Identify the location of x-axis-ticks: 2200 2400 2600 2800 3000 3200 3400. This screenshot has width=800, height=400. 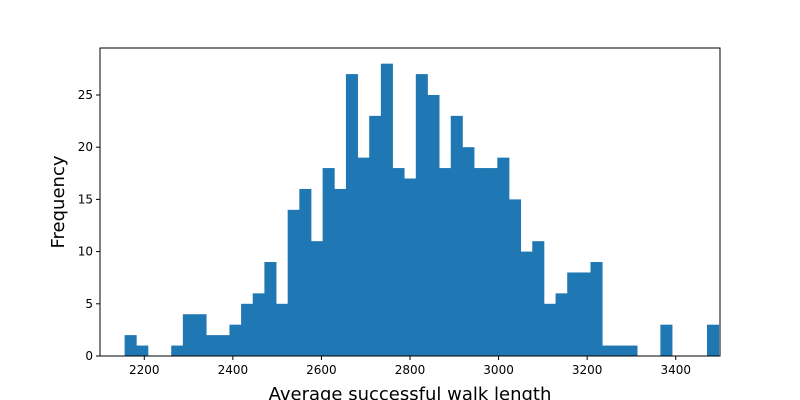
(410, 366).